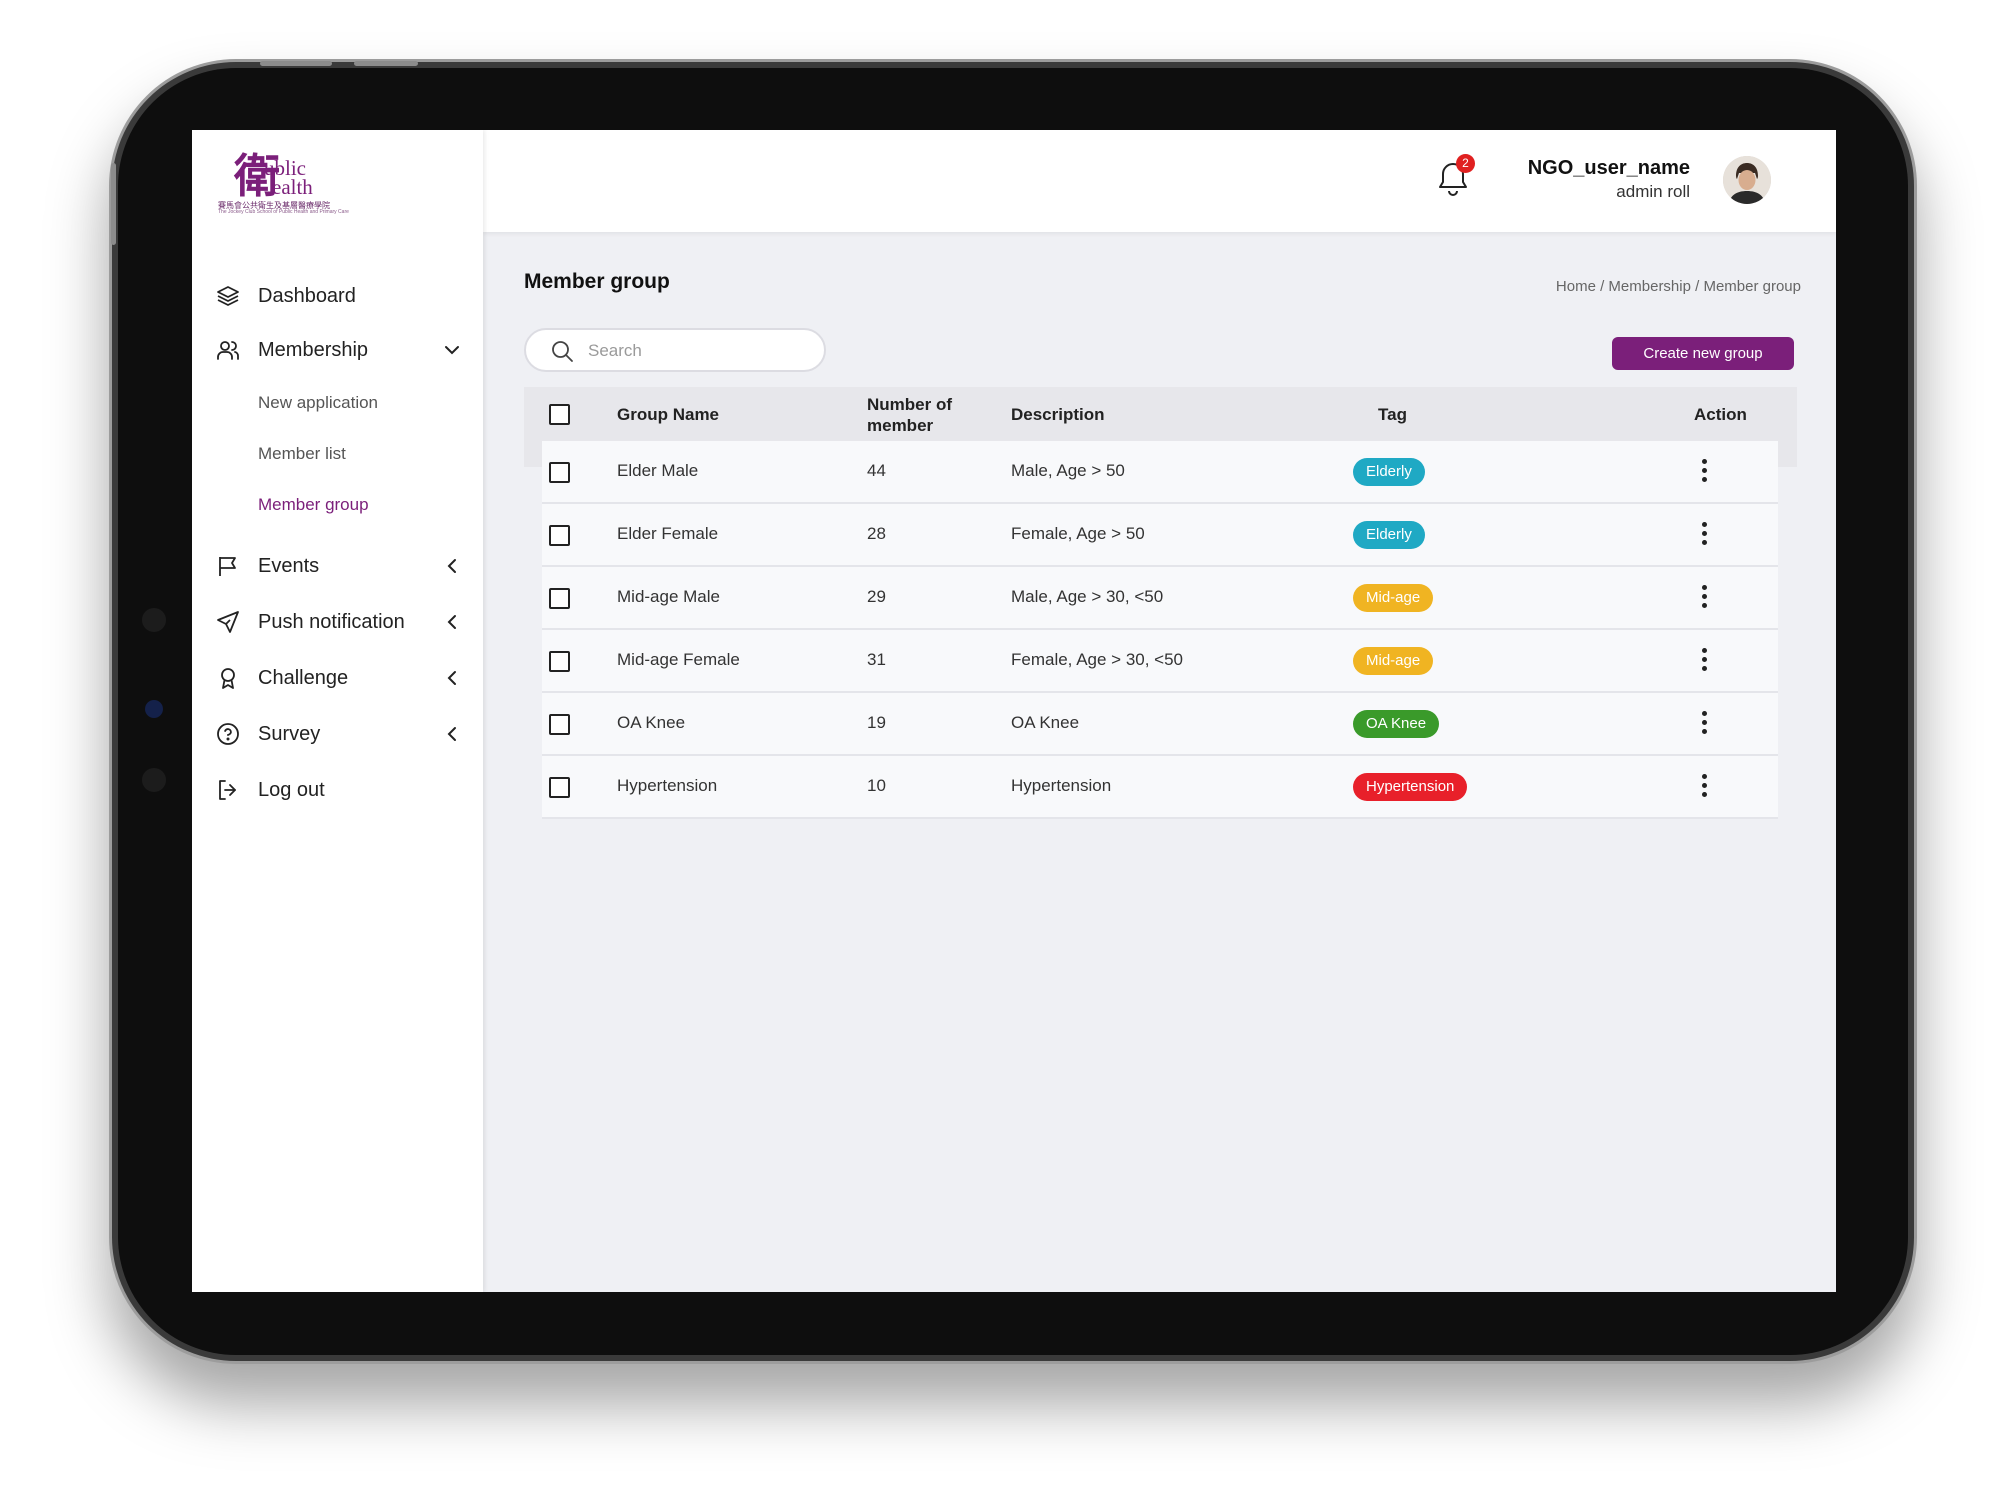 The height and width of the screenshot is (1509, 2000). I want to click on column-header-tag: Tag, so click(1392, 414).